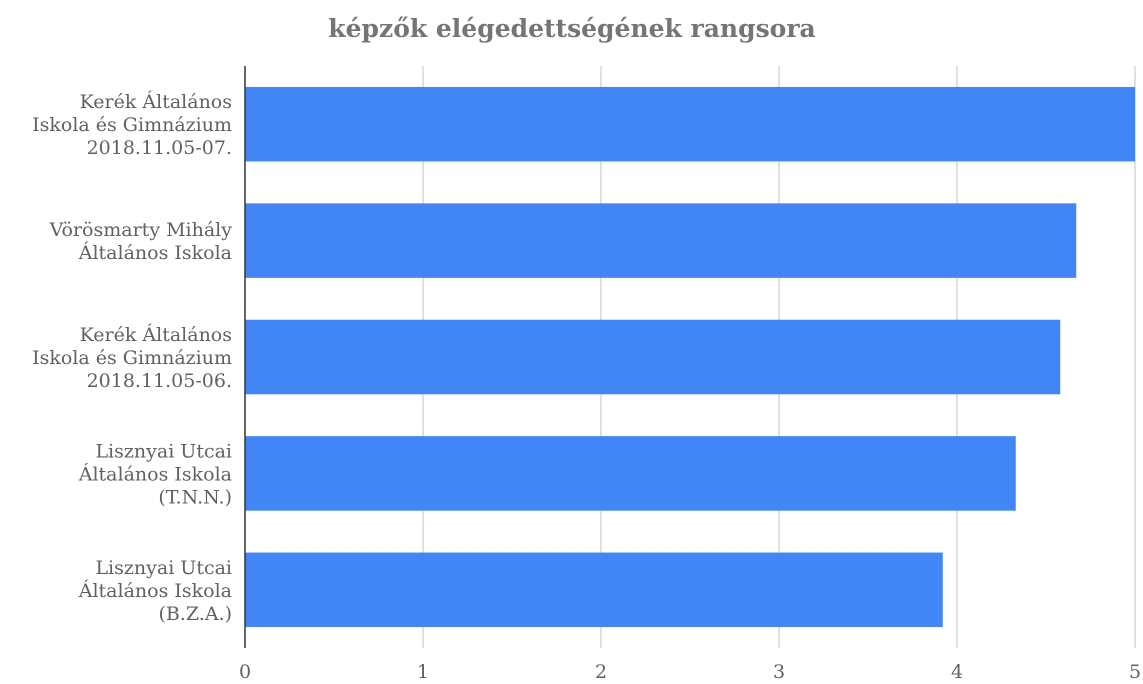  Describe the element at coordinates (779, 672) in the screenshot. I see `x-tick-label-3: 3` at that location.